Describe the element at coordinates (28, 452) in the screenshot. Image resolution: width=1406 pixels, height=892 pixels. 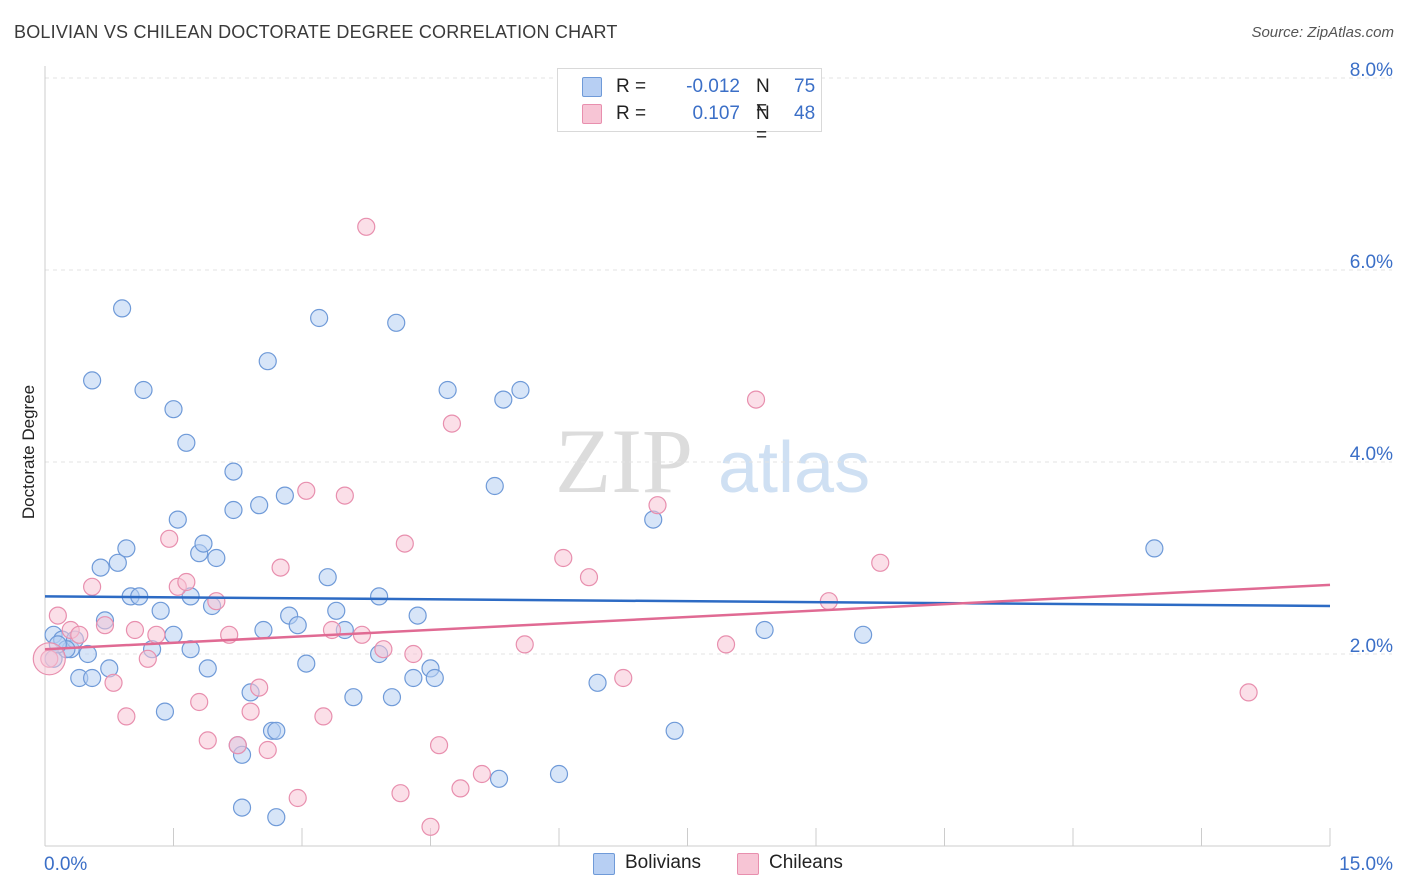
I see `y-axis-label-text: Doctorate Degree` at that location.